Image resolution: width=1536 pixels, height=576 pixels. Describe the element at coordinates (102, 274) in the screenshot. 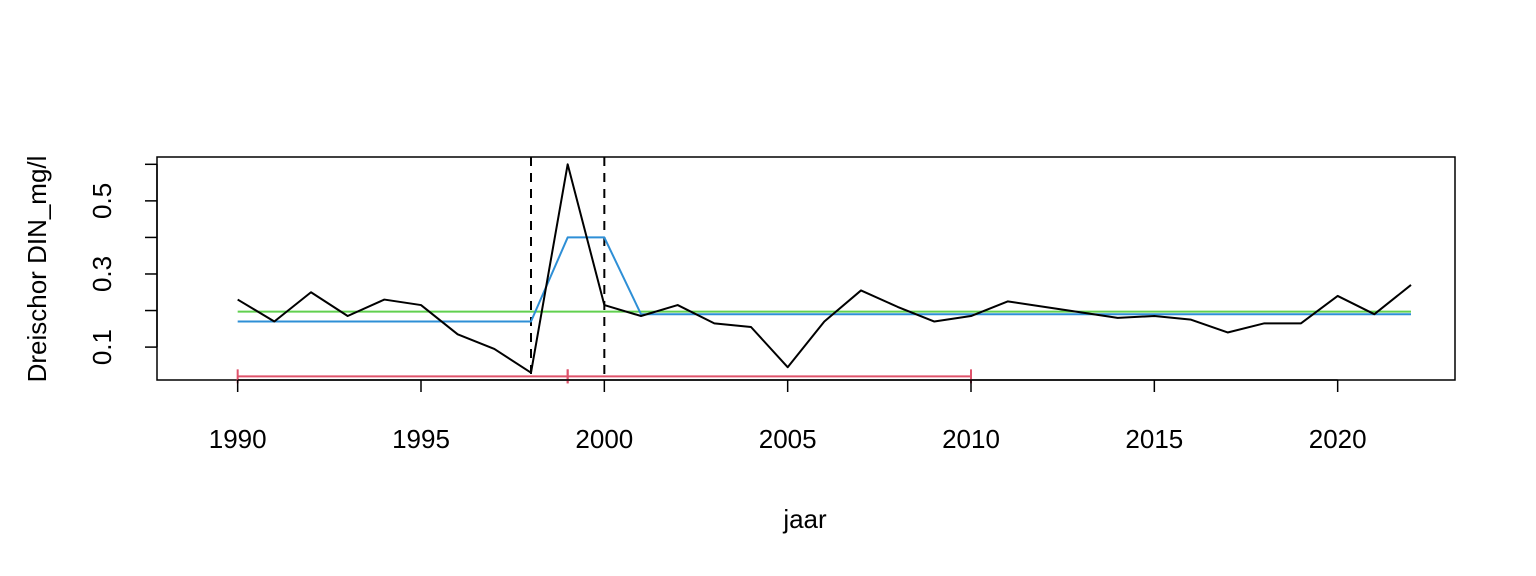

I see `y-tick-label: 0.3` at that location.